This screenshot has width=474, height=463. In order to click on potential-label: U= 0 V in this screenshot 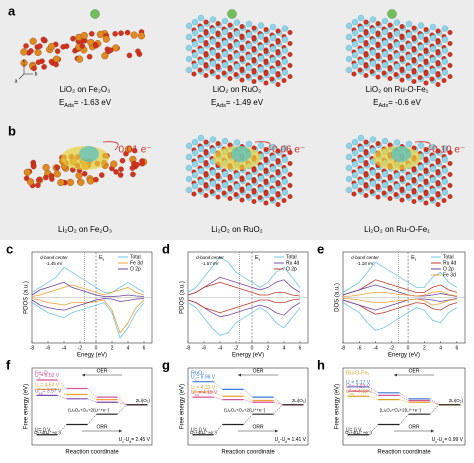, I will do `click(354, 431)`.